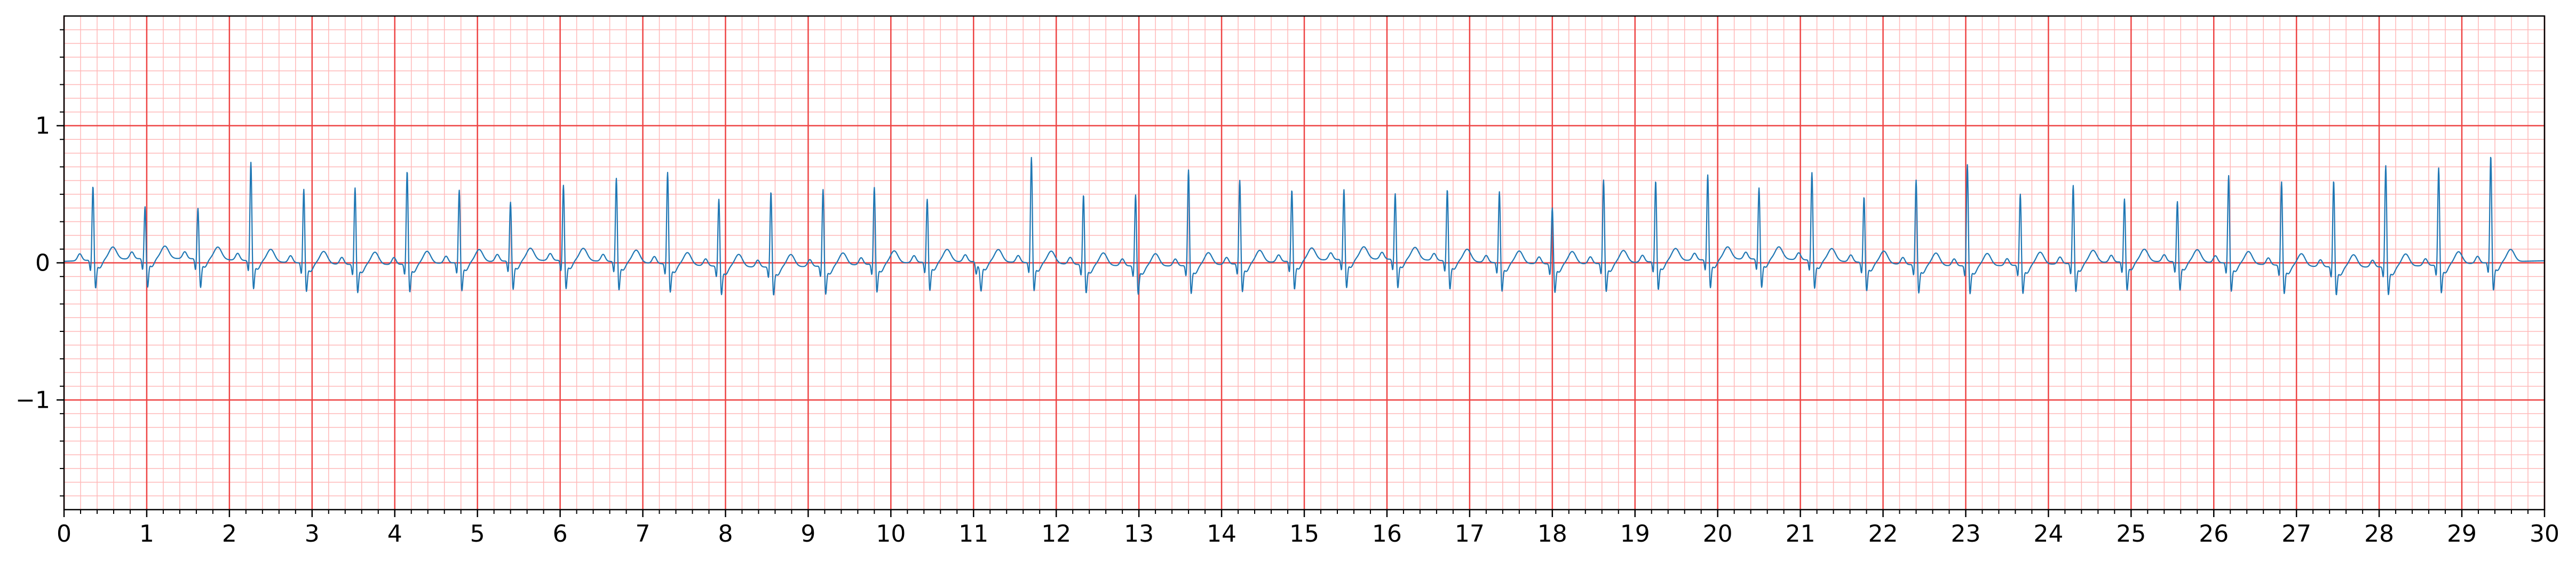 The height and width of the screenshot is (563, 2576). What do you see at coordinates (725, 534) in the screenshot?
I see `x-tick-label: 8` at bounding box center [725, 534].